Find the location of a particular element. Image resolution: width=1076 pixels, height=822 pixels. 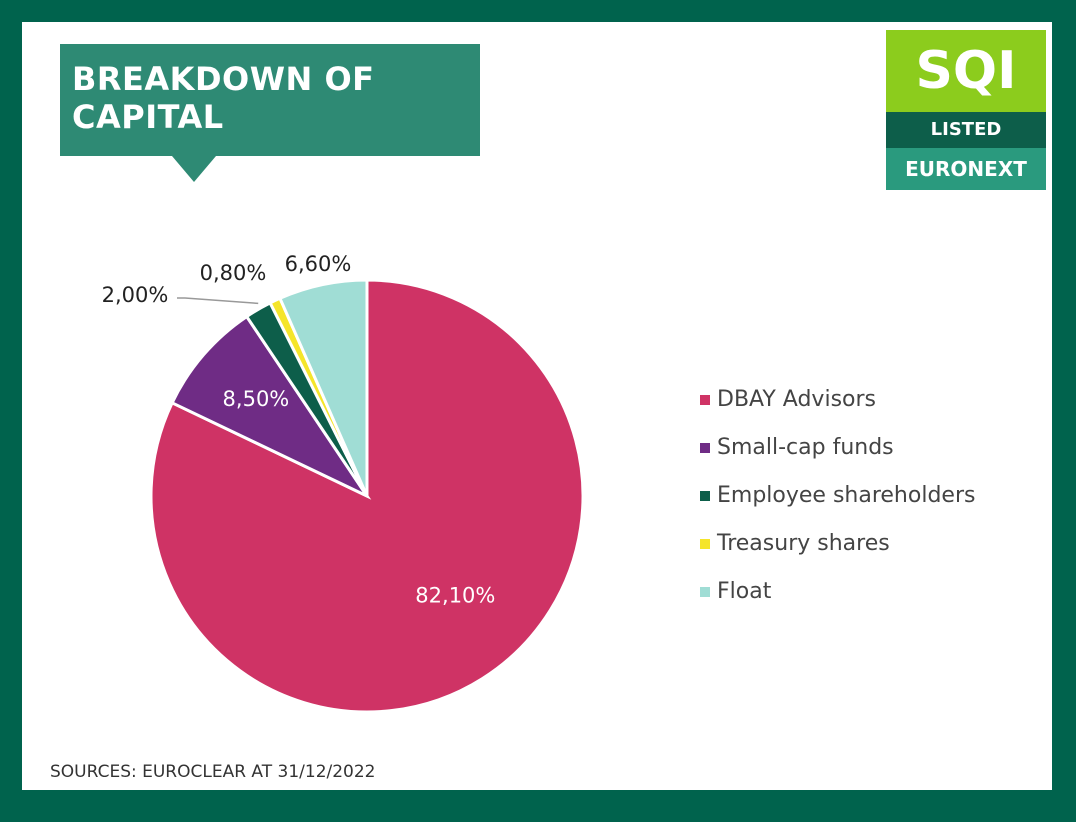

legend-label: Employee shareholders is located at coordinates (846, 495).